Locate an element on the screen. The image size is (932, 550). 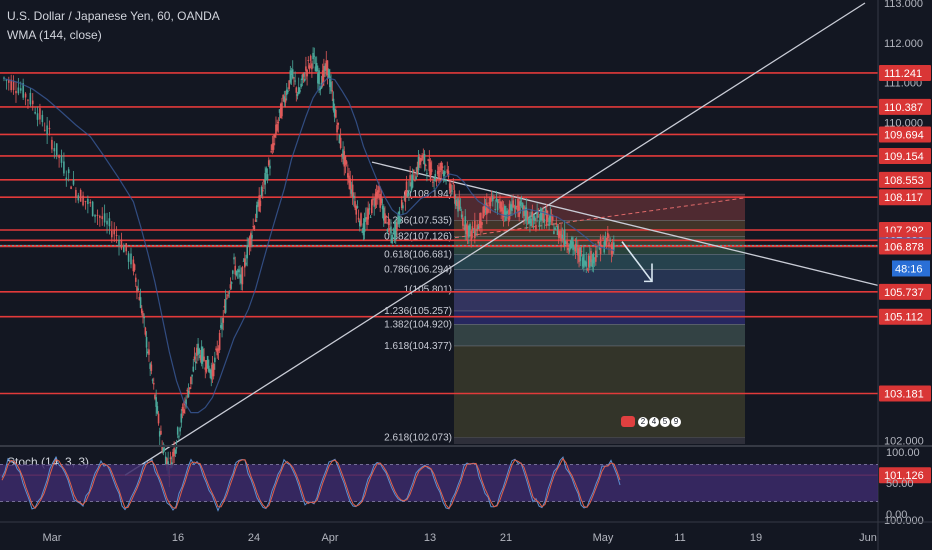
indicator-label: WMA (144, close) is located at coordinates (54, 35).